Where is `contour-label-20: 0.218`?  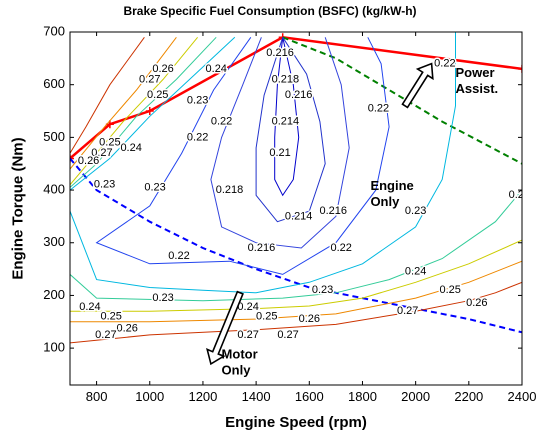
contour-label-20: 0.218 is located at coordinates (230, 190).